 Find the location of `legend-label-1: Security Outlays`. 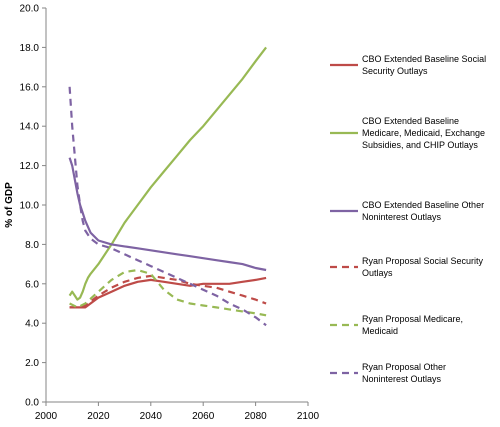

legend-label-1: Security Outlays is located at coordinates (395, 71).